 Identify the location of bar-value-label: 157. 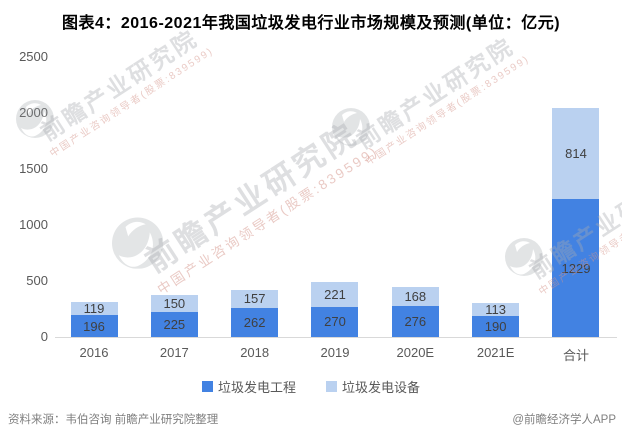
(254, 299).